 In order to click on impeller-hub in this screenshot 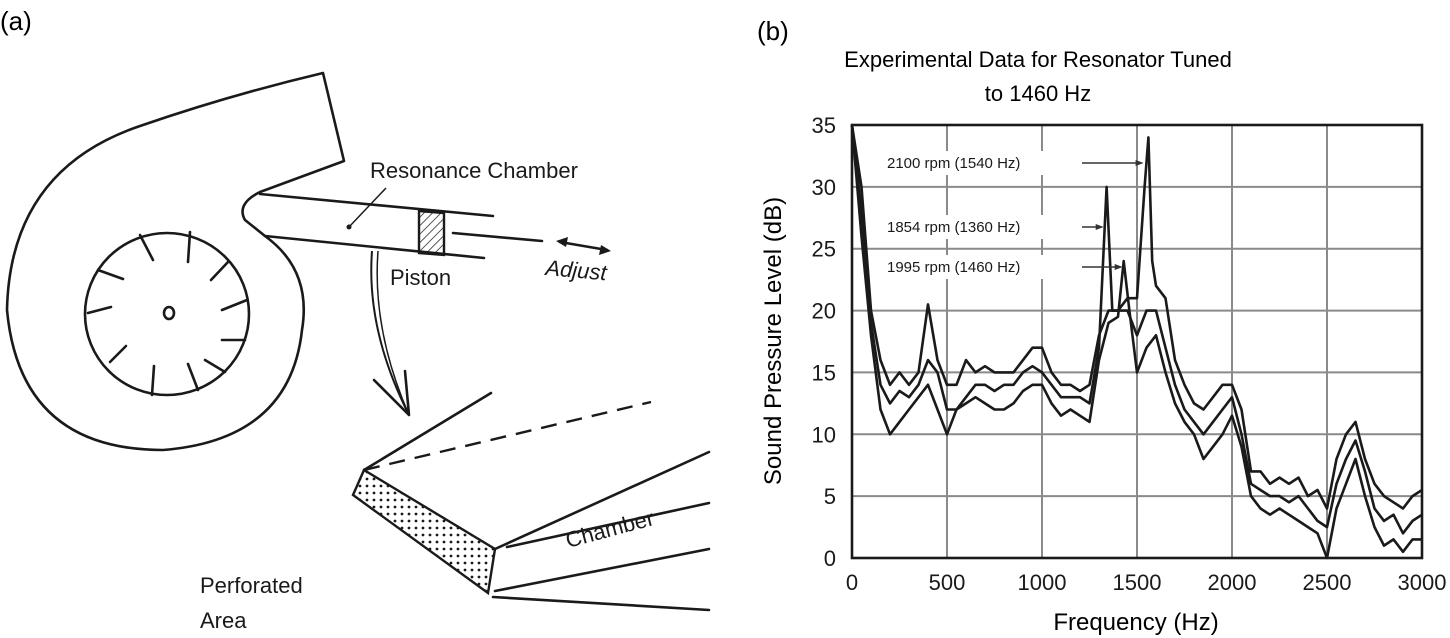, I will do `click(169, 313)`.